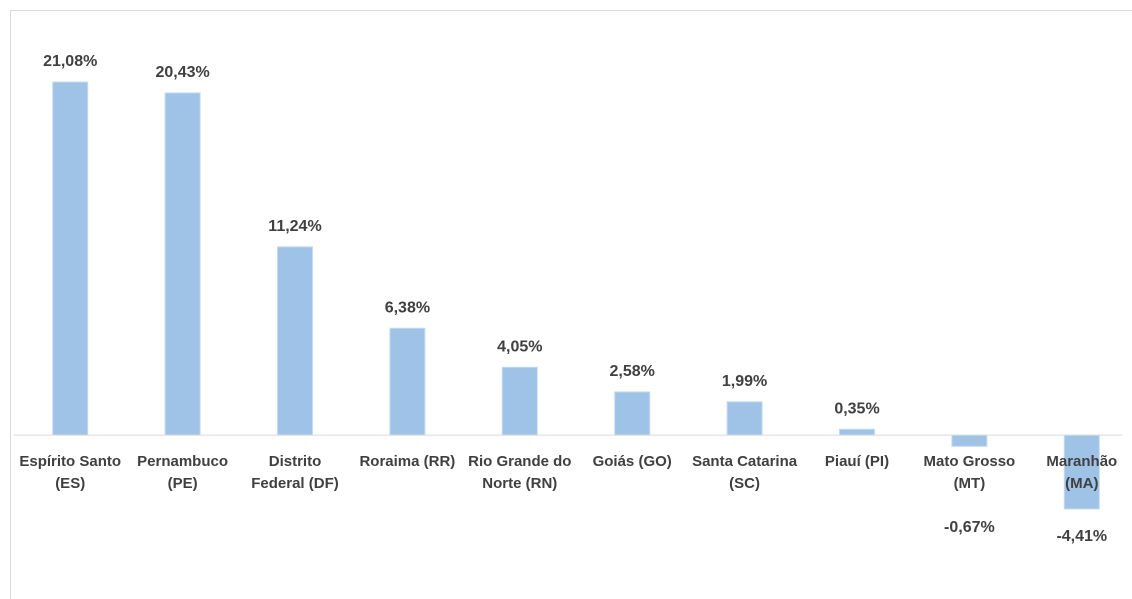 The height and width of the screenshot is (599, 1132). Describe the element at coordinates (407, 307) in the screenshot. I see `data-label: 6,38%` at that location.